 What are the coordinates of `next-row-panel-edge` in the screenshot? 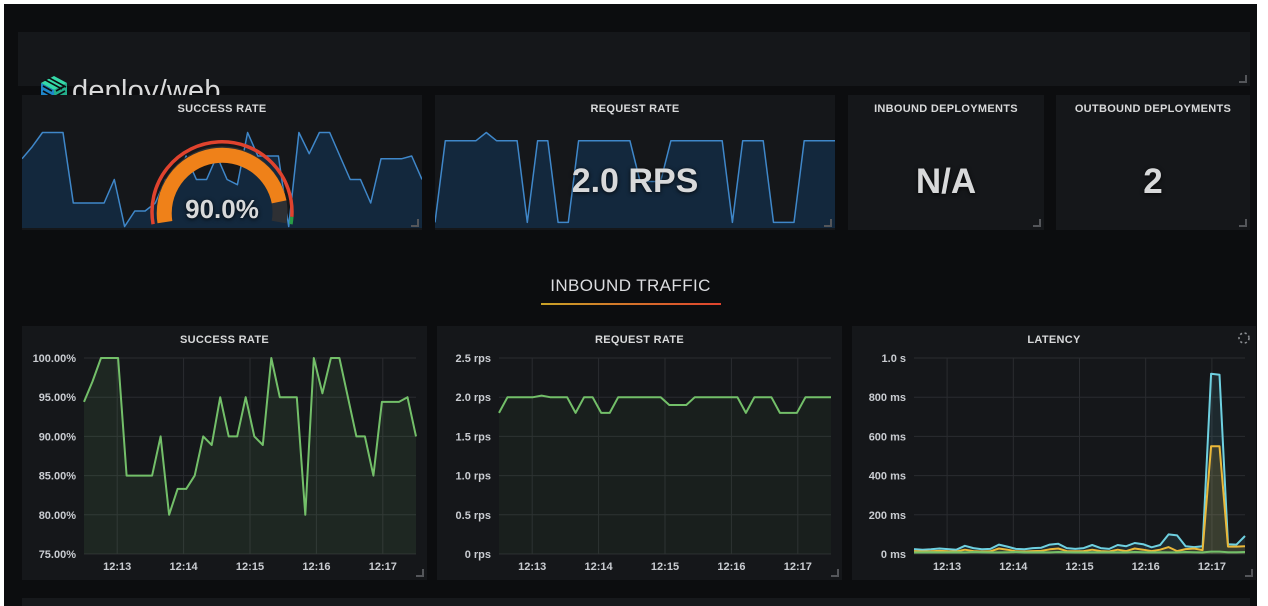 It's located at (636, 602).